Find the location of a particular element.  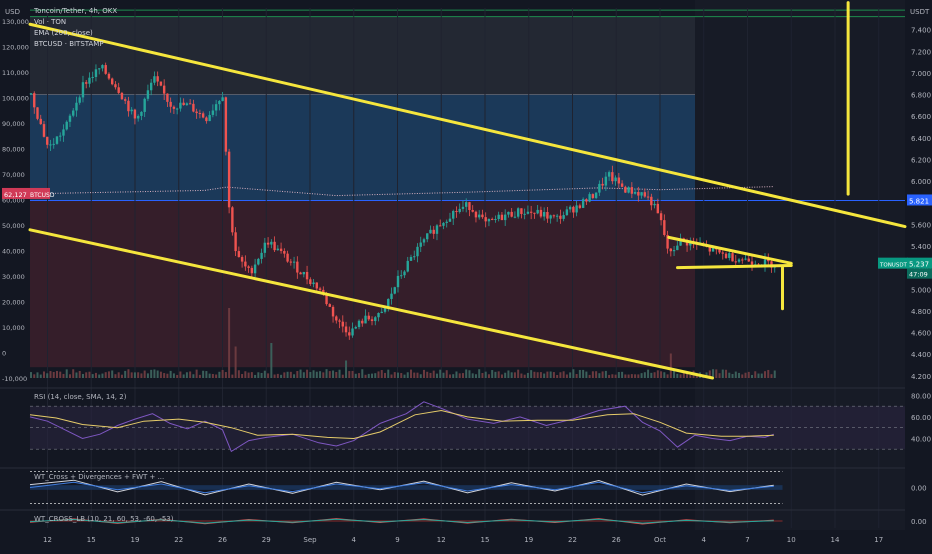

right-tick-label: 5.600 is located at coordinates (921, 225).